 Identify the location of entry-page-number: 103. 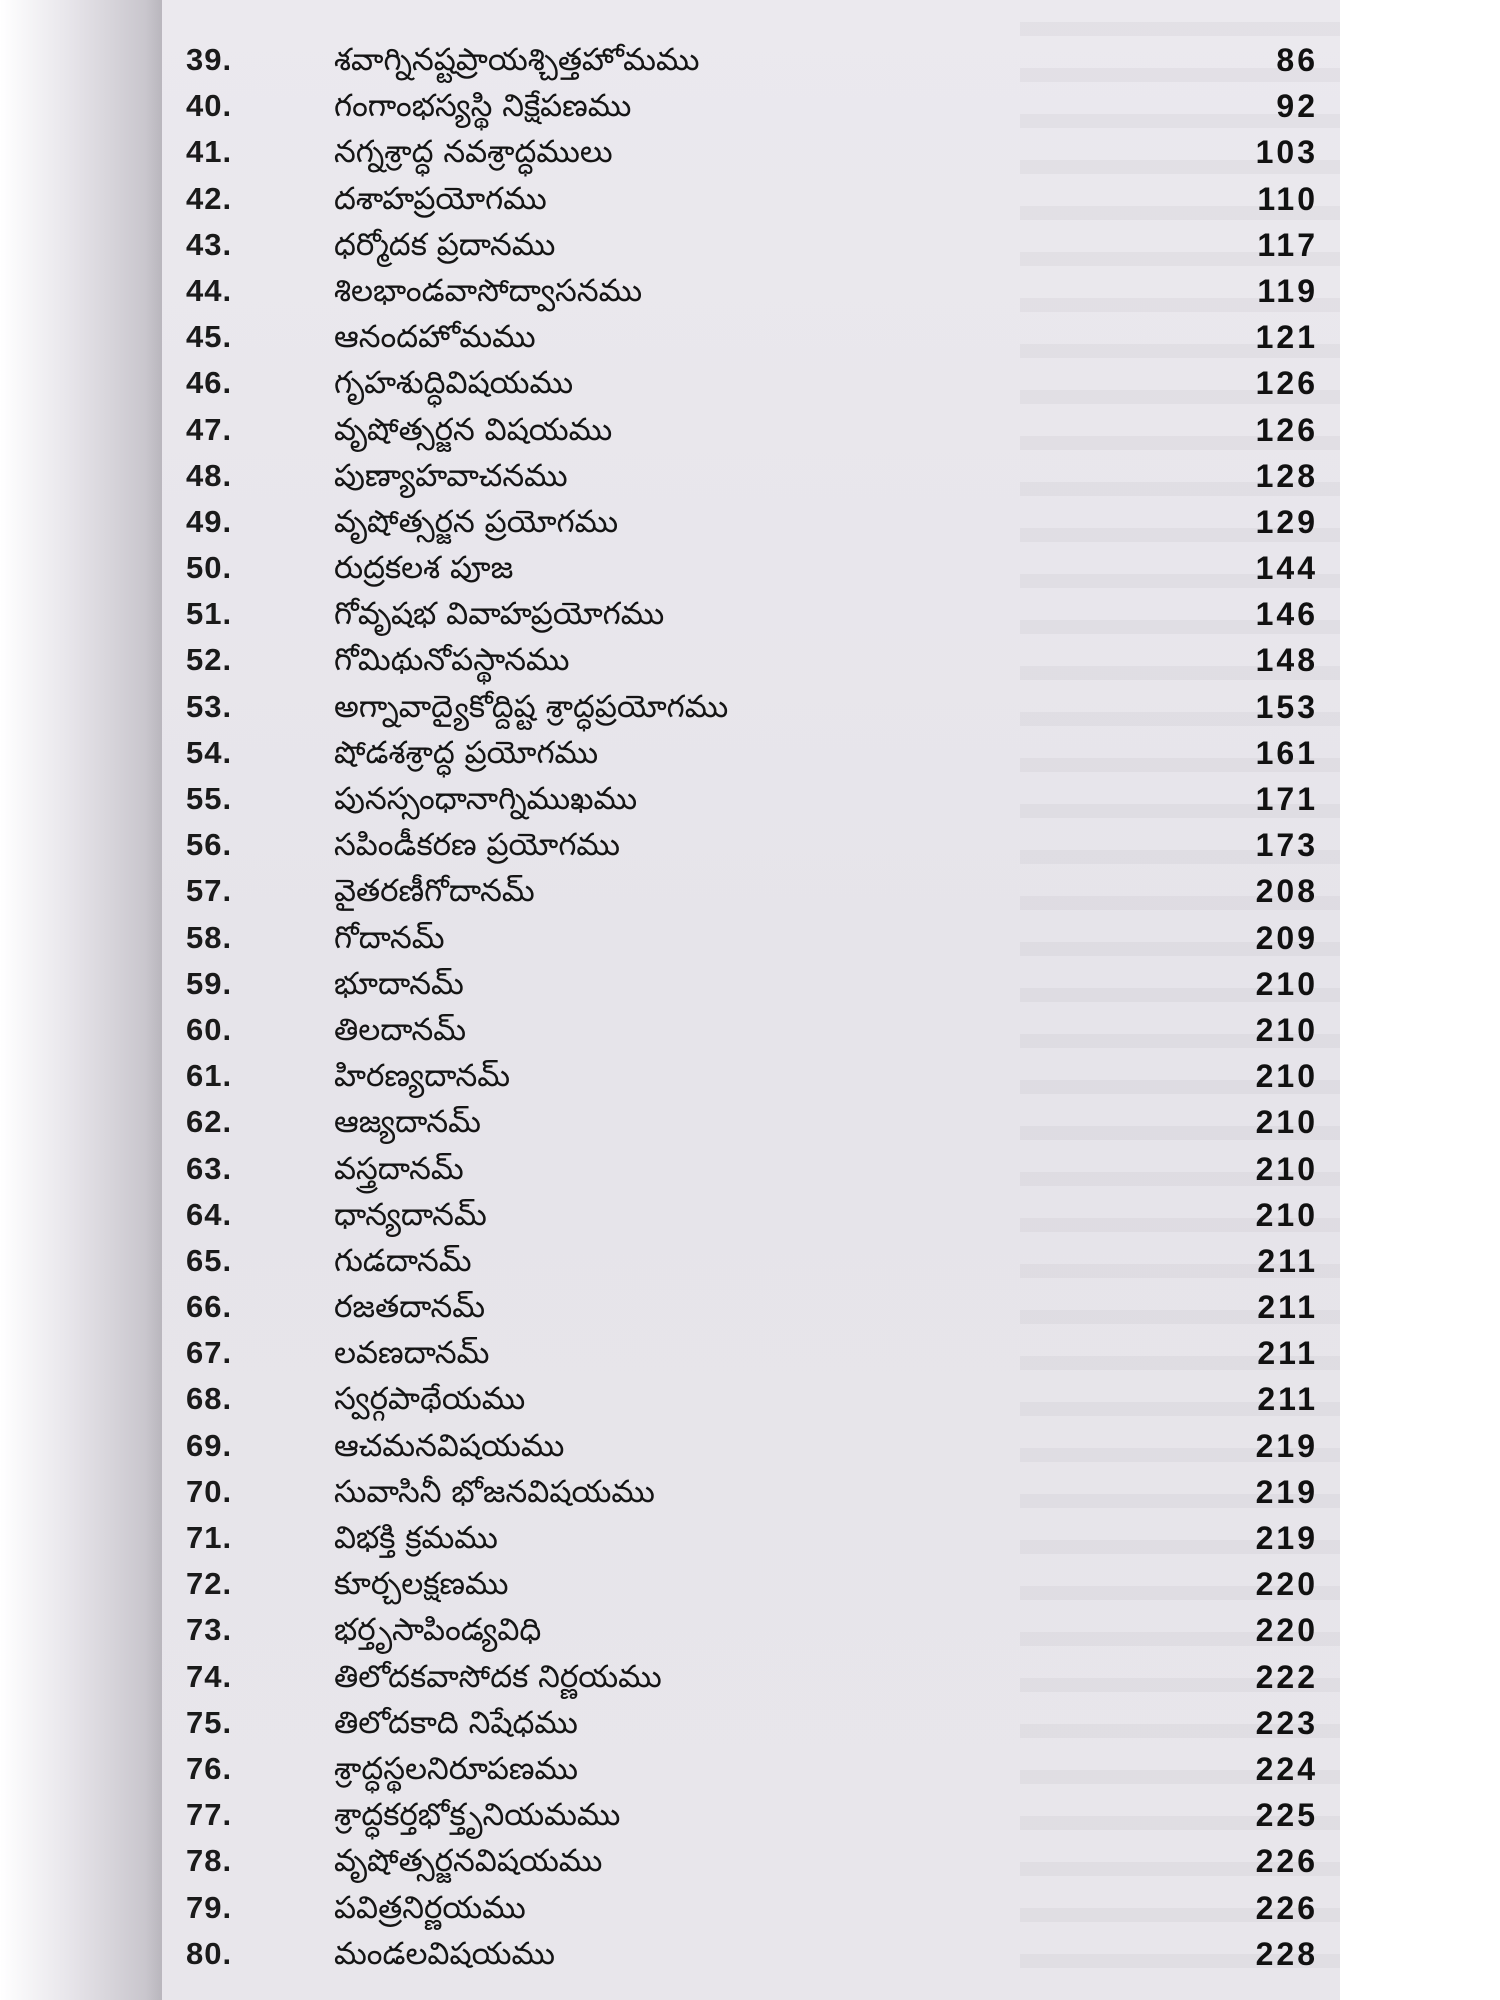
(1286, 152).